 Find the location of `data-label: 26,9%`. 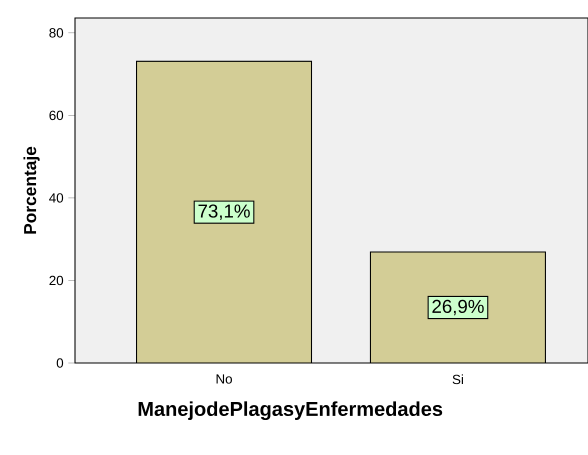

data-label: 26,9% is located at coordinates (458, 308).